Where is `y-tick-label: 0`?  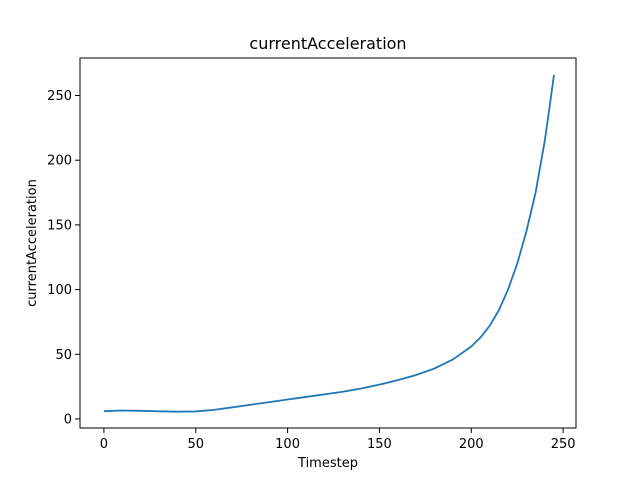 y-tick-label: 0 is located at coordinates (68, 419).